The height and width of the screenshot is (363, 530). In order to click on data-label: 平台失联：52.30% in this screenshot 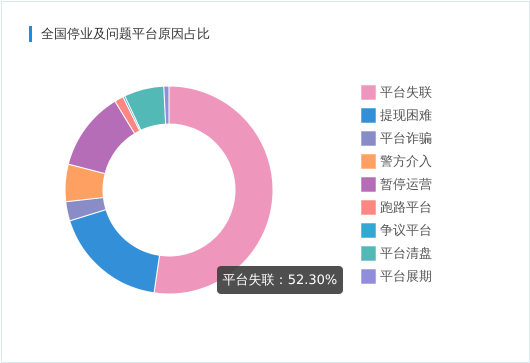, I will do `click(280, 280)`.